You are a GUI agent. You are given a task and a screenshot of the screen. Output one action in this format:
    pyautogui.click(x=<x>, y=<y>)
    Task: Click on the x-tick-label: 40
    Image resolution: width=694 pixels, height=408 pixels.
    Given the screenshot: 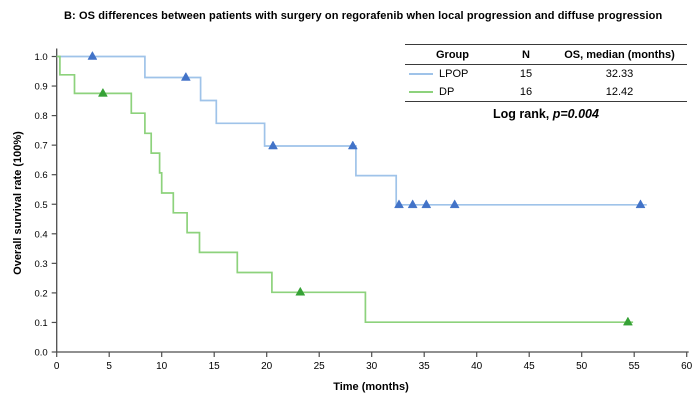 What is the action you would take?
    pyautogui.click(x=477, y=366)
    